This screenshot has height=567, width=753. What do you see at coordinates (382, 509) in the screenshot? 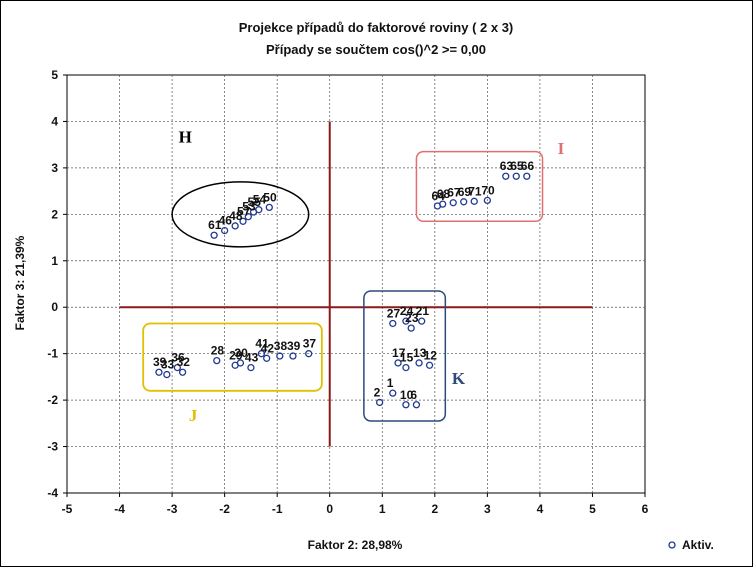
I see `x-tick-label: 1` at bounding box center [382, 509].